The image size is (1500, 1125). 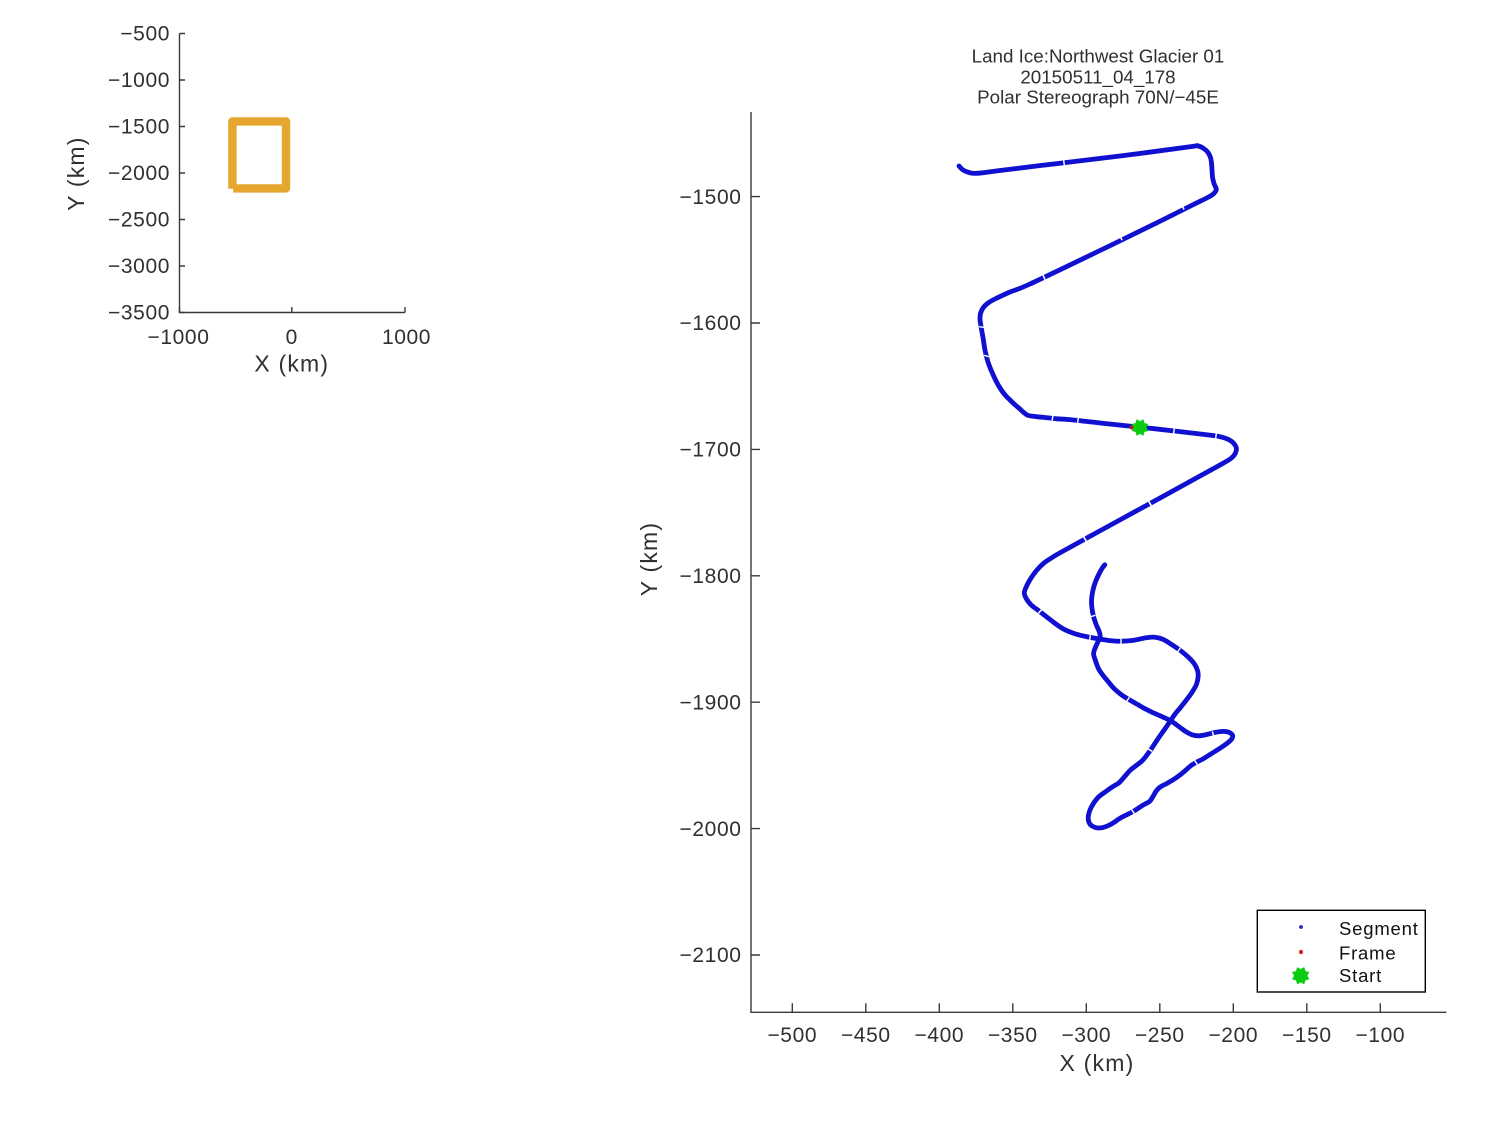 What do you see at coordinates (139, 266) in the screenshot?
I see `svg-text: −3000` at bounding box center [139, 266].